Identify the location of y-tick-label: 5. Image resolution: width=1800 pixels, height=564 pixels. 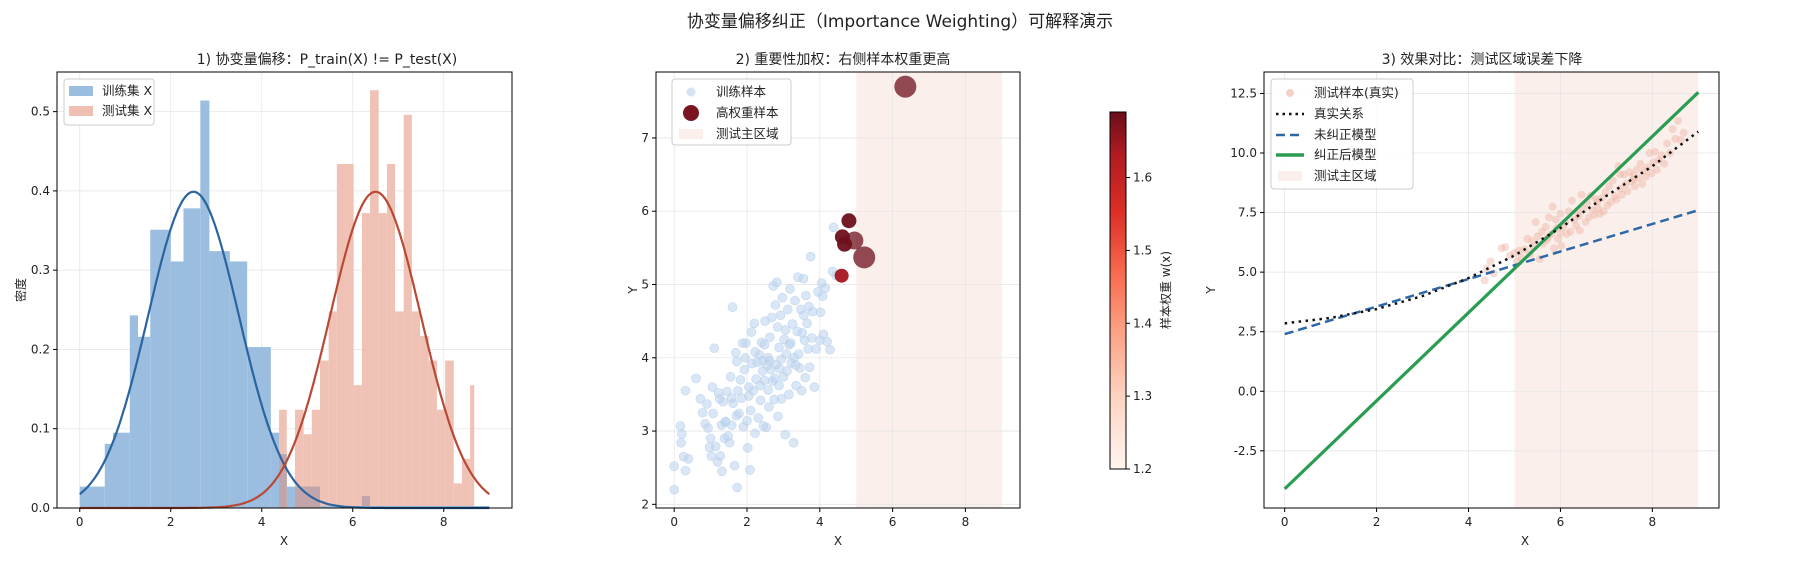
(645, 285).